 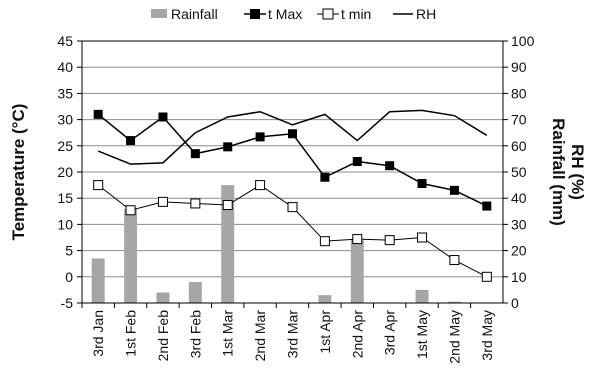 I want to click on legend-rainfall-swatch, so click(x=159, y=13).